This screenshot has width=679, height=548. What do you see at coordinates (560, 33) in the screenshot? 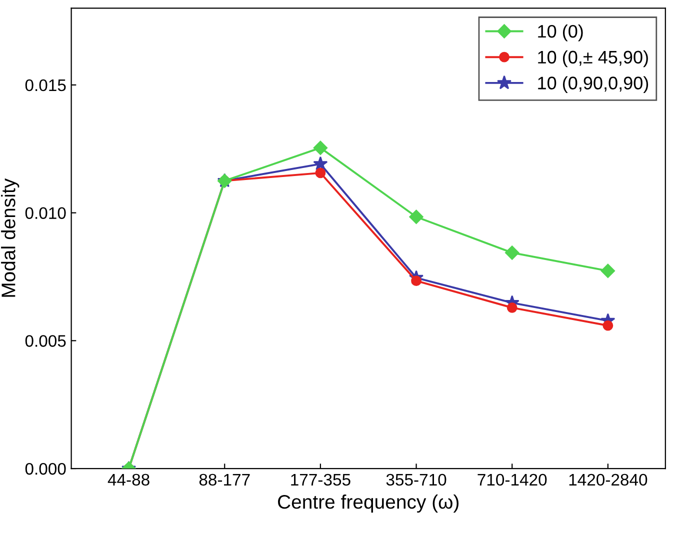
I see `legend-label: 10 (0)` at bounding box center [560, 33].